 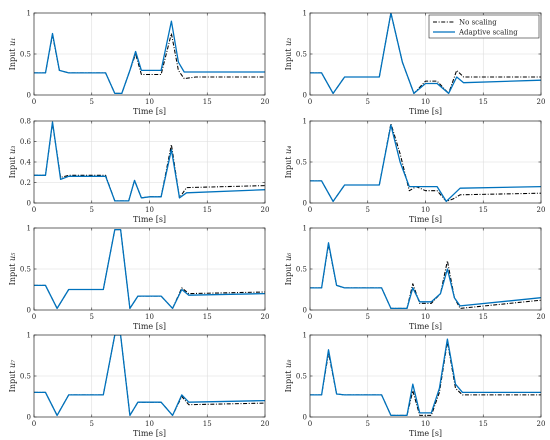 What do you see at coordinates (288, 375) in the screenshot?
I see `y-axis-label: Input u₈` at bounding box center [288, 375].